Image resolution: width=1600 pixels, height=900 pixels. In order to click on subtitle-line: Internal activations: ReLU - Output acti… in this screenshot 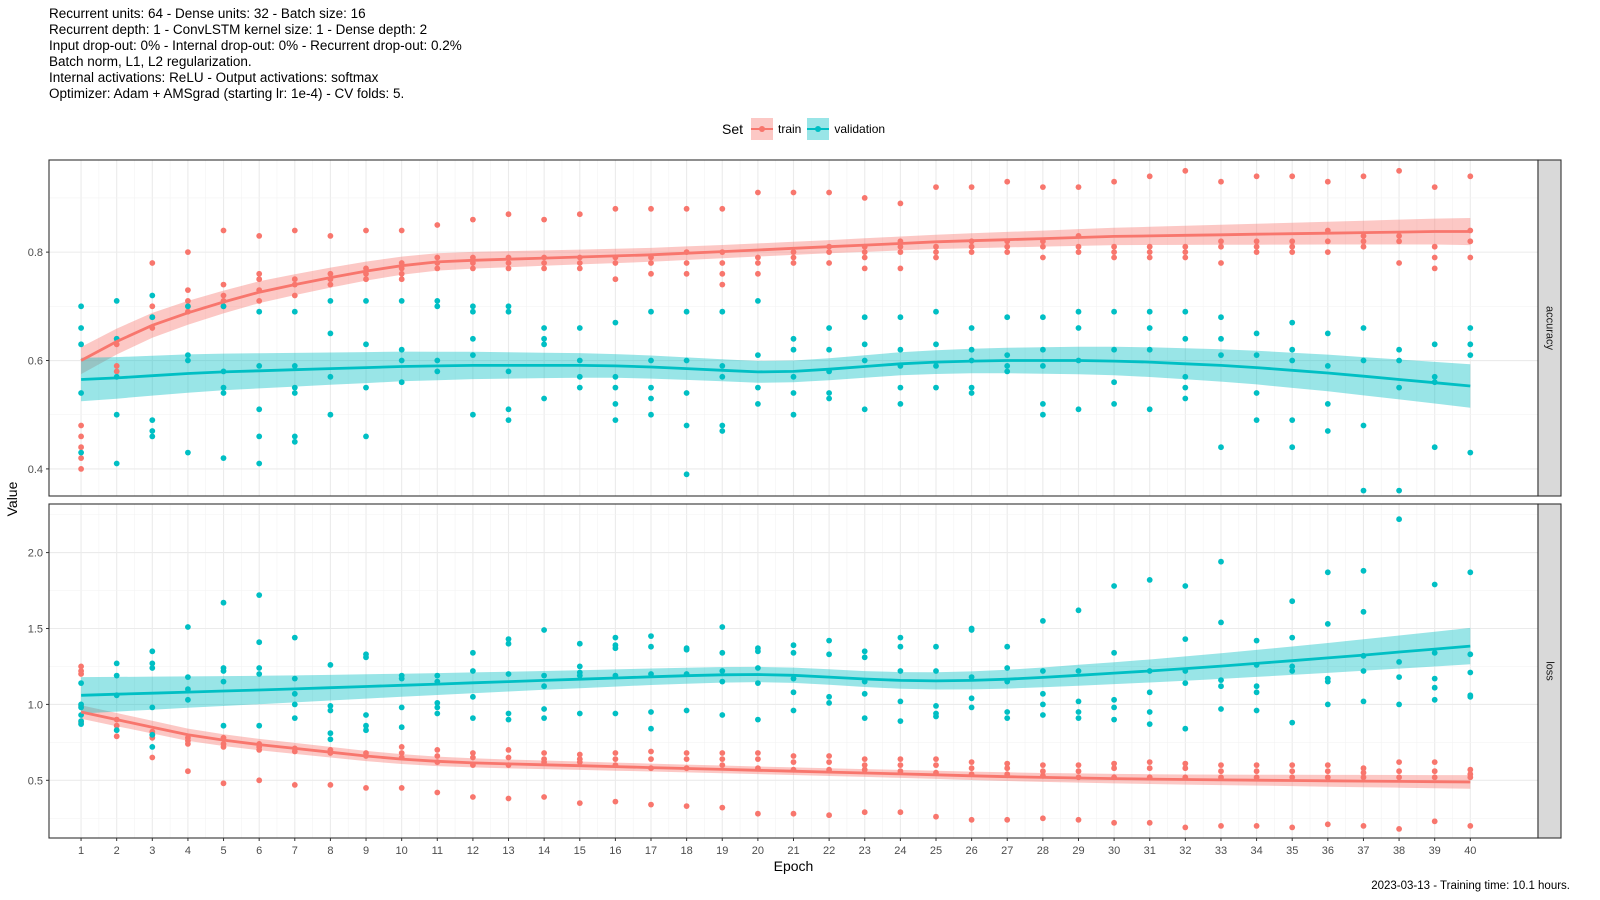, I will do `click(214, 77)`.